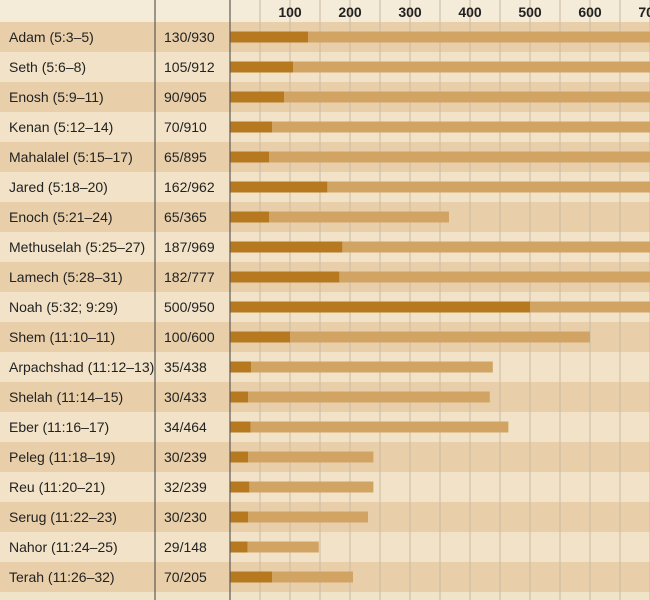  What do you see at coordinates (189, 187) in the screenshot?
I see `row-ages-label: 162/962` at bounding box center [189, 187].